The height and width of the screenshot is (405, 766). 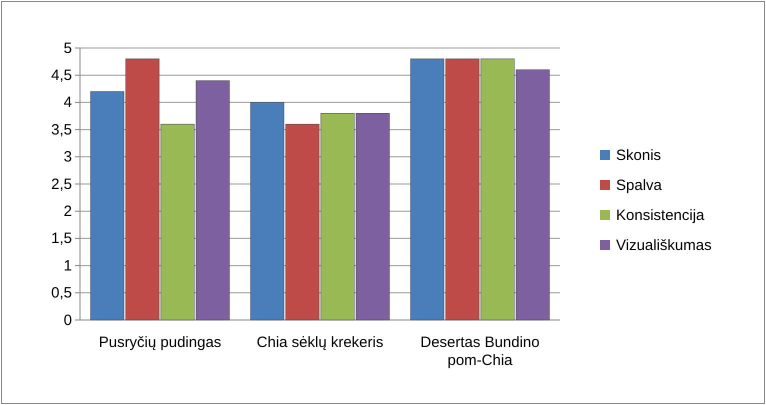 I want to click on y-tick-label: 3,5, so click(x=61, y=129).